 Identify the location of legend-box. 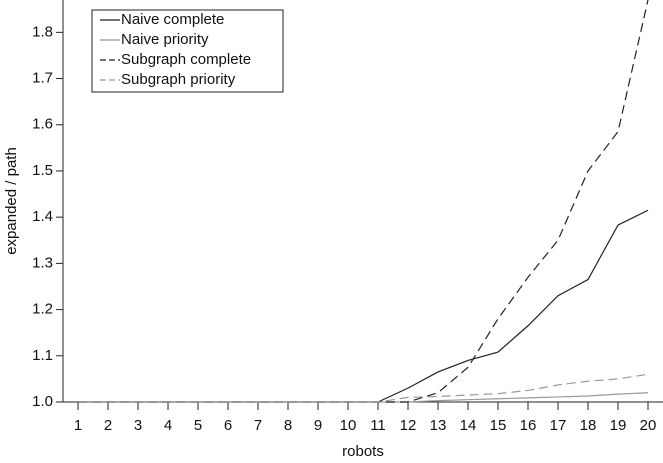
(187, 51).